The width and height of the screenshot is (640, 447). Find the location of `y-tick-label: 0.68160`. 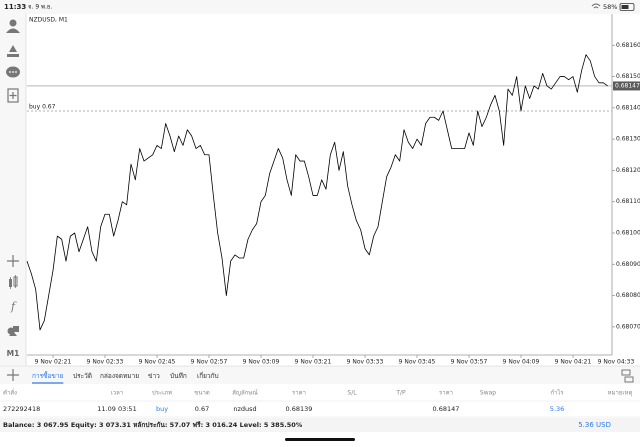

y-tick-label: 0.68160 is located at coordinates (628, 45).